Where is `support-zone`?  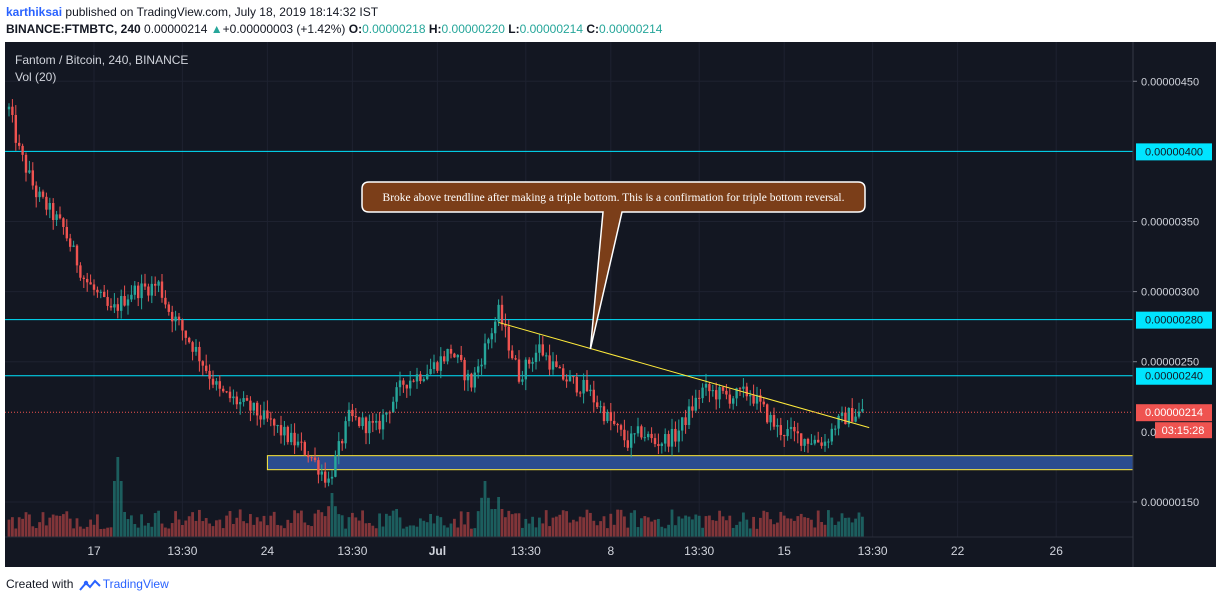 support-zone is located at coordinates (700, 463).